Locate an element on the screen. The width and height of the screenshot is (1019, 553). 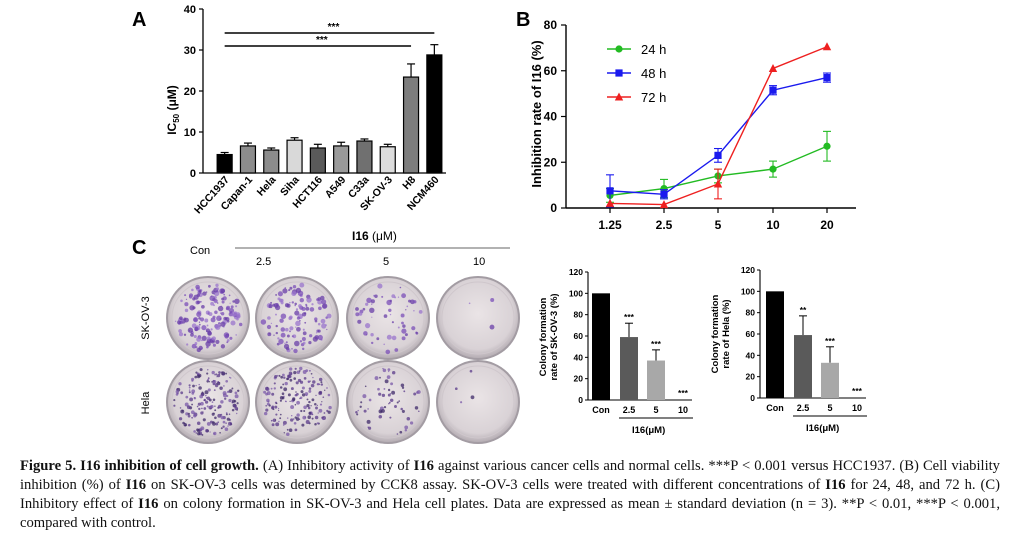
c-y-tick-label: 120 is located at coordinates (748, 270).